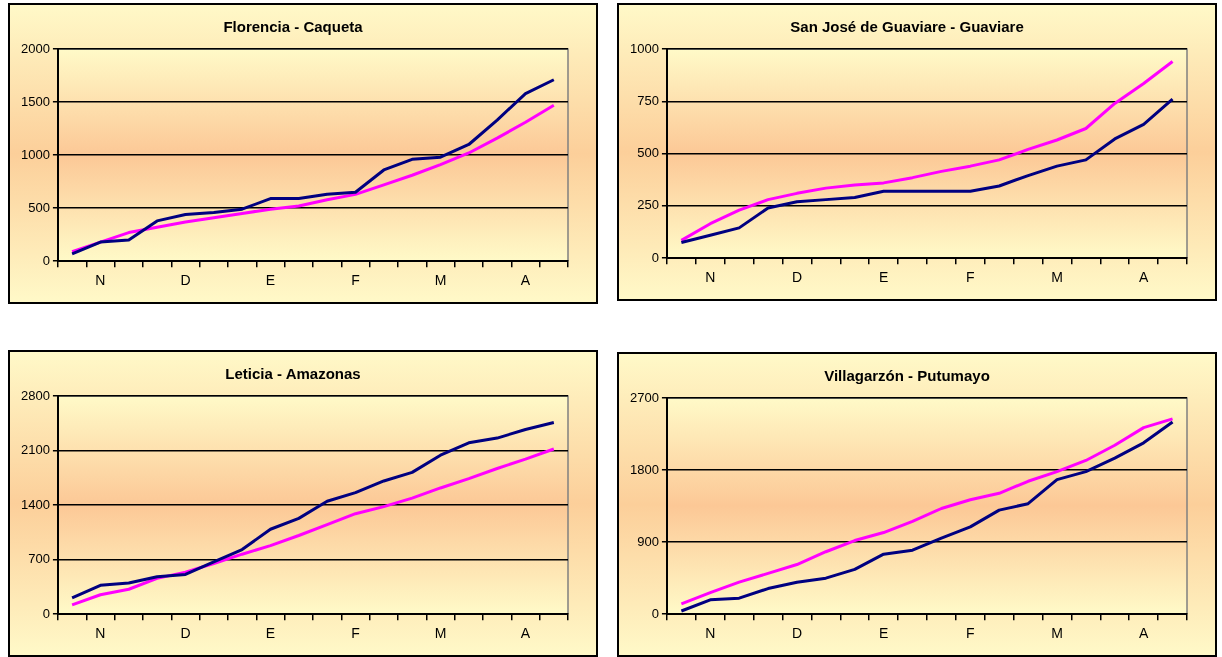  I want to click on y-tick-label: 2800, so click(35, 395).